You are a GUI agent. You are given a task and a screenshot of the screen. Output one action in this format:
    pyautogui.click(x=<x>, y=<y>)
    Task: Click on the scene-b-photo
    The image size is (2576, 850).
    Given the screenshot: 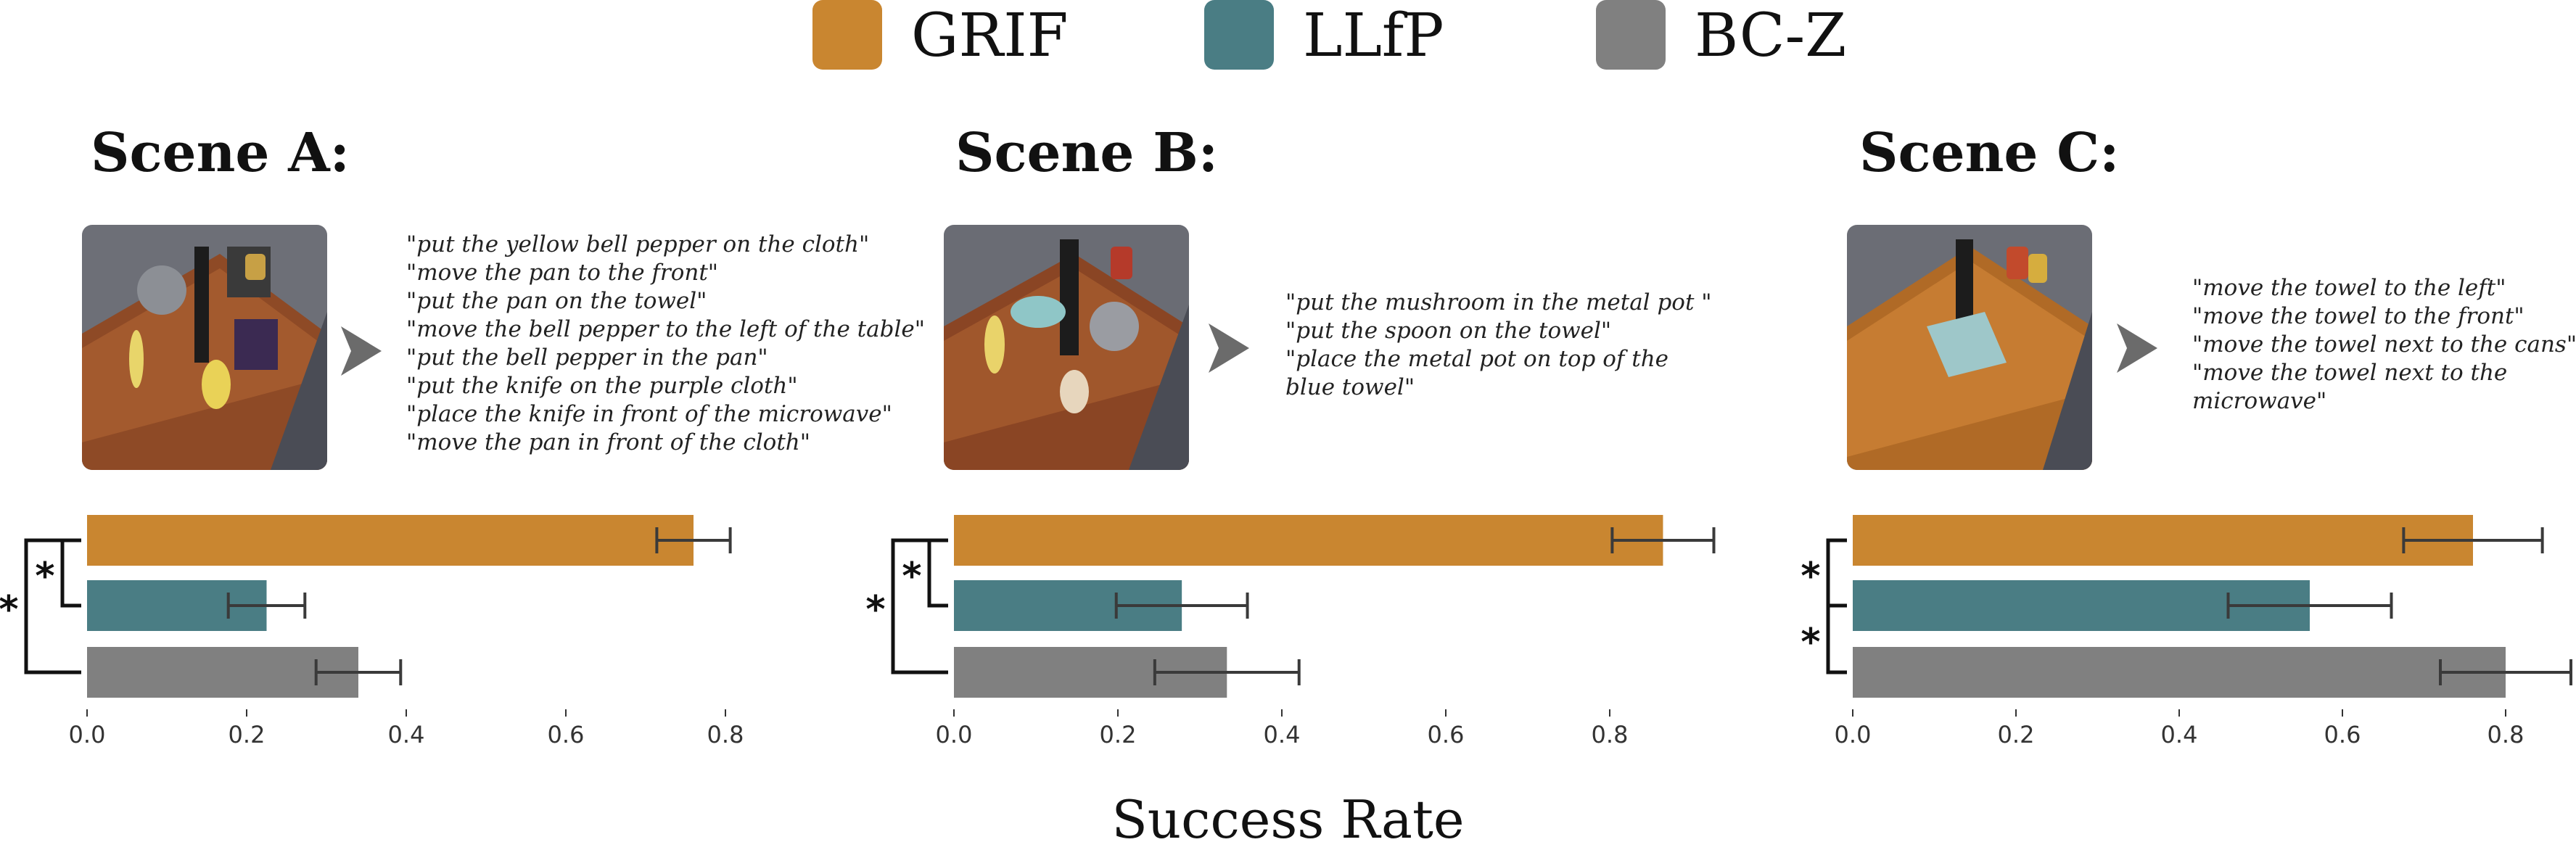 What is the action you would take?
    pyautogui.click(x=1066, y=348)
    